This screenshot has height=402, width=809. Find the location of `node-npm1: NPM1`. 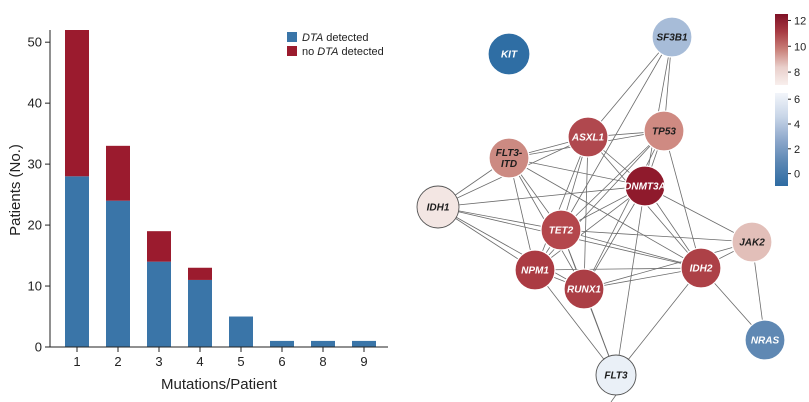

node-npm1: NPM1 is located at coordinates (535, 270).